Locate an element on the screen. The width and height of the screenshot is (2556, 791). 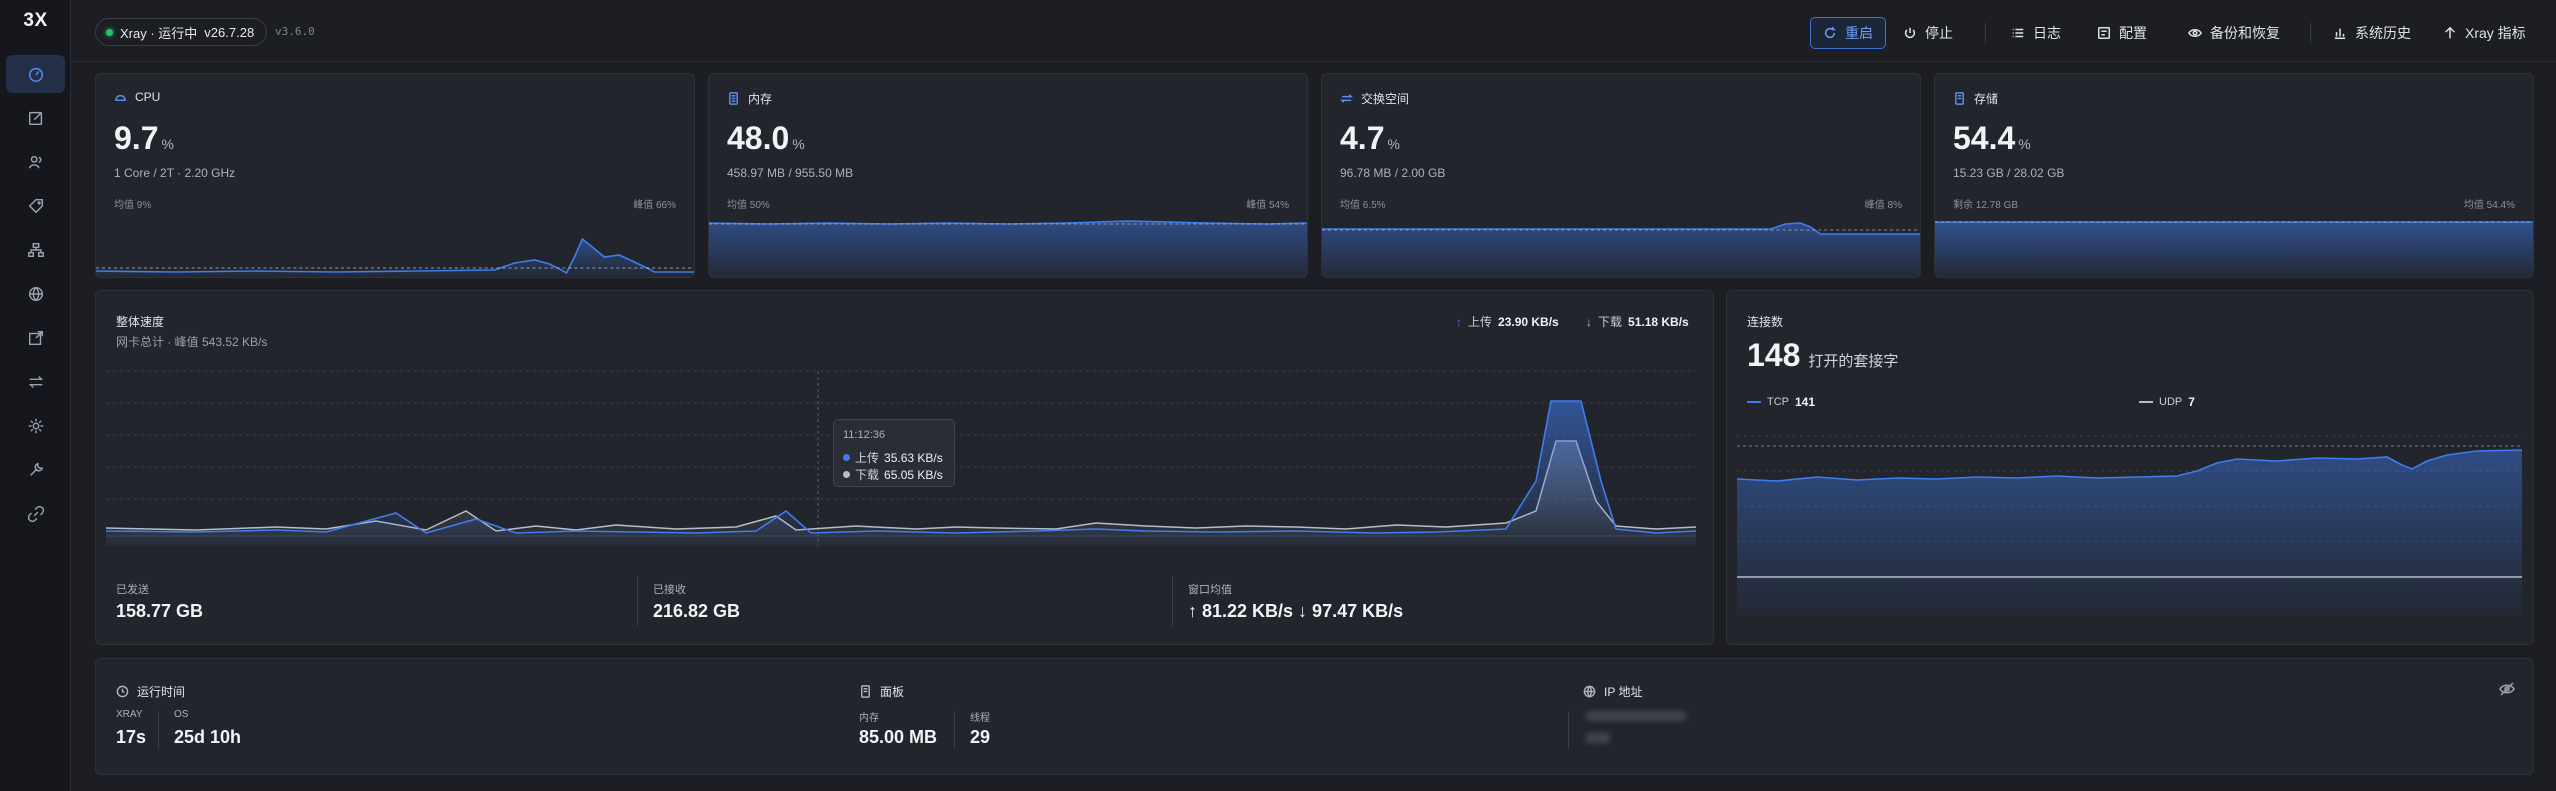
window-avg-value: ↑ 81.22 KB/s ↓ 97.47 KB/s is located at coordinates (1296, 611).